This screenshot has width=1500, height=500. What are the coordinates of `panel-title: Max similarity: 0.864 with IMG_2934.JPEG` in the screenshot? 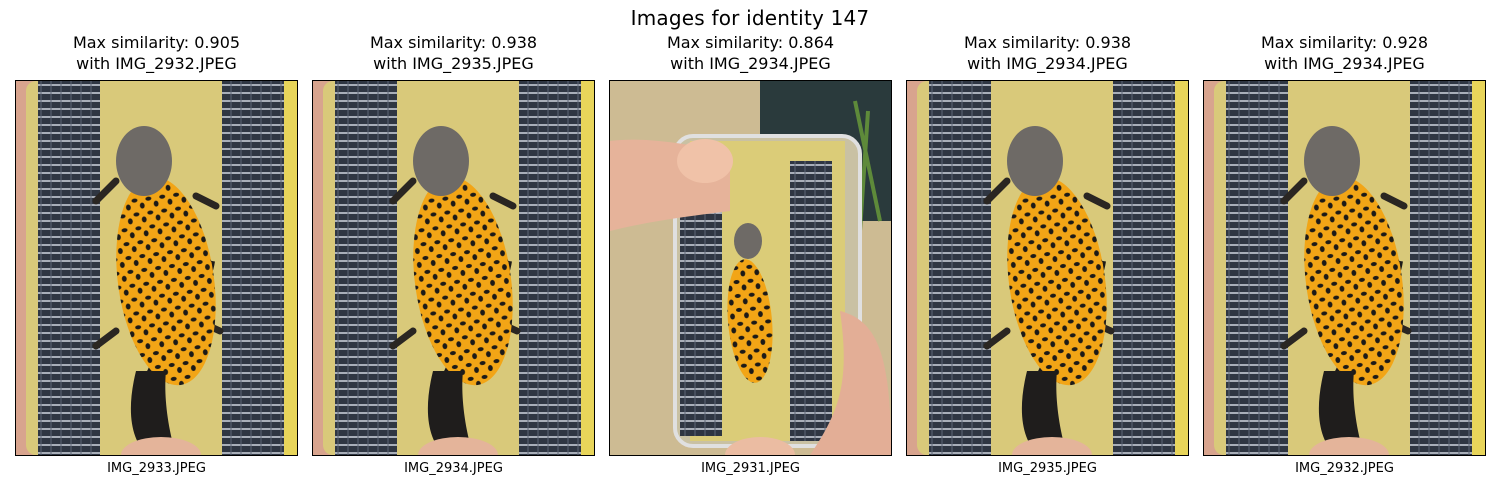 It's located at (750, 53).